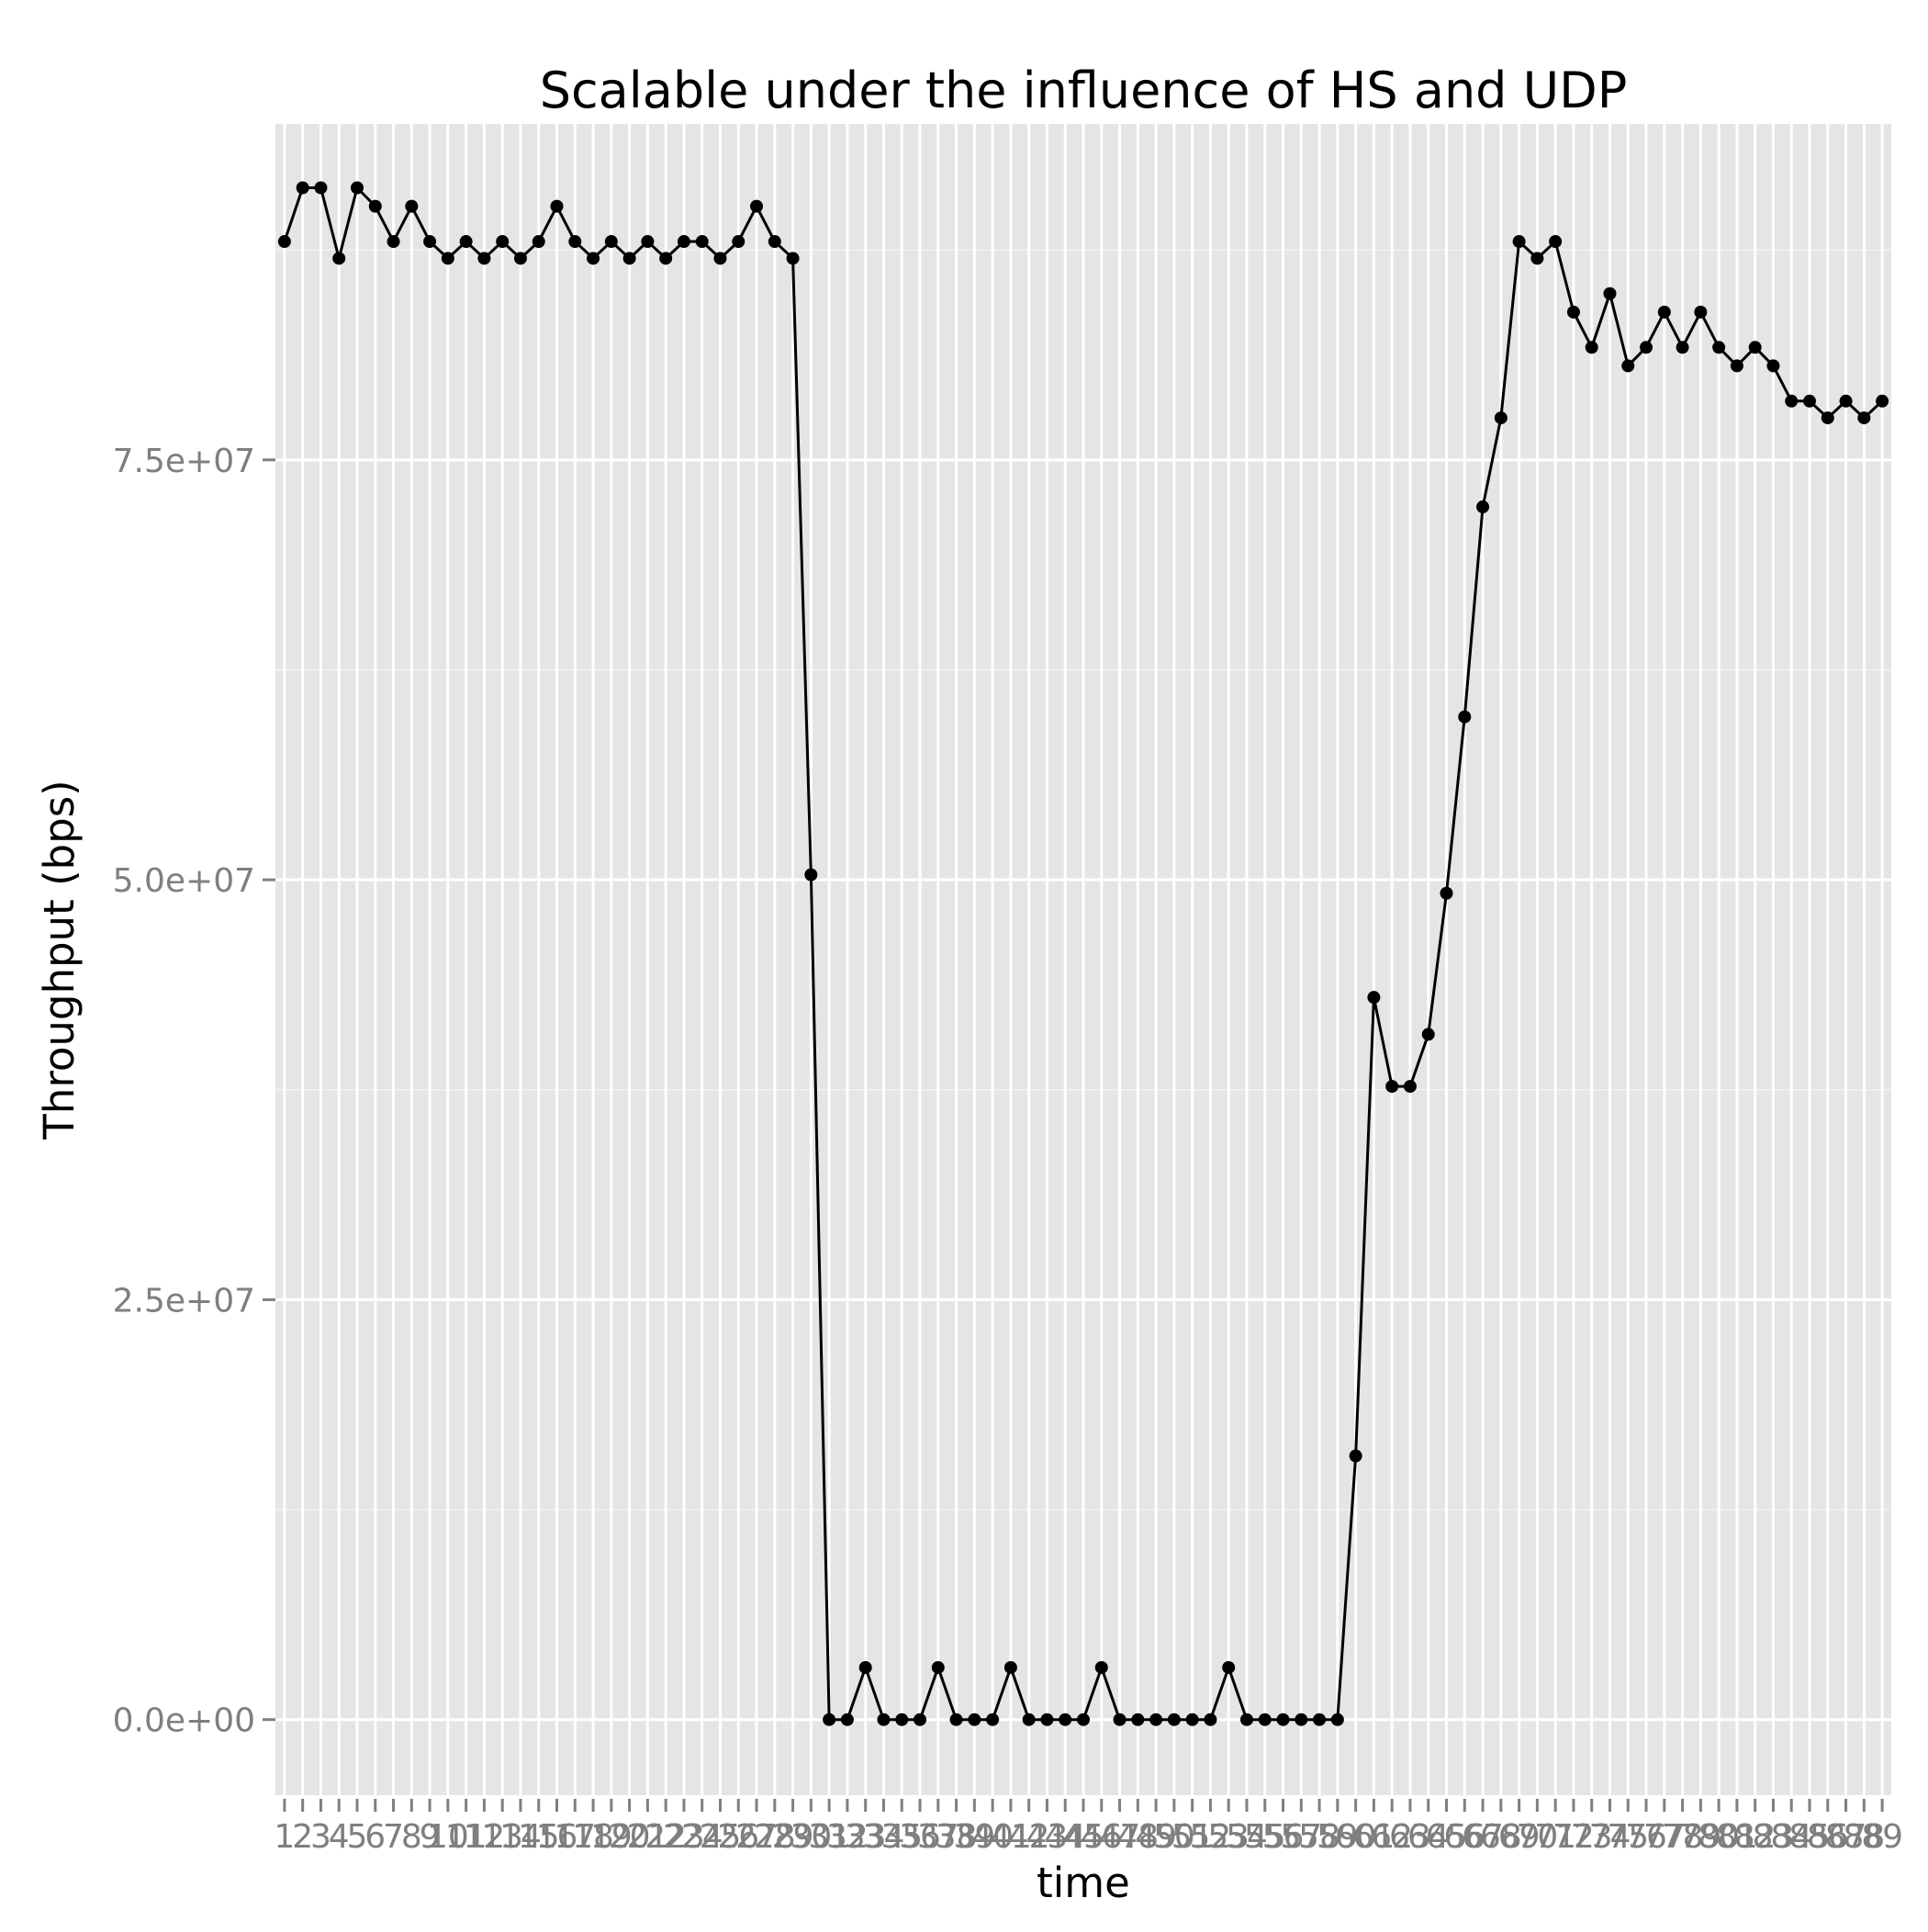  I want to click on x-tick-label: 80, so click(1719, 1837).